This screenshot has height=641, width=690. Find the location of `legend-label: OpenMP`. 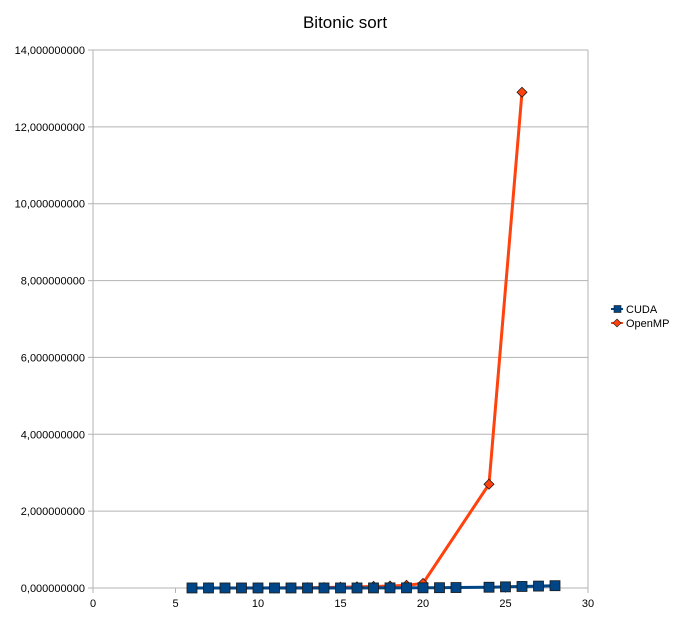

legend-label: OpenMP is located at coordinates (647, 324).